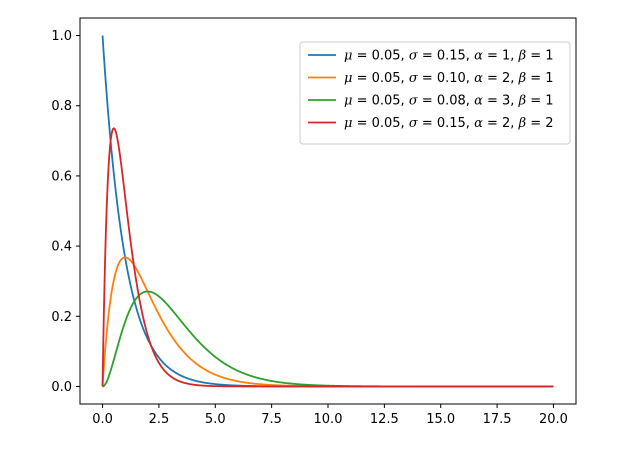  Describe the element at coordinates (449, 56) in the screenshot. I see `legend-label-1: μ = 0.05, σ = 0.15, α = 1, β = 1` at that location.